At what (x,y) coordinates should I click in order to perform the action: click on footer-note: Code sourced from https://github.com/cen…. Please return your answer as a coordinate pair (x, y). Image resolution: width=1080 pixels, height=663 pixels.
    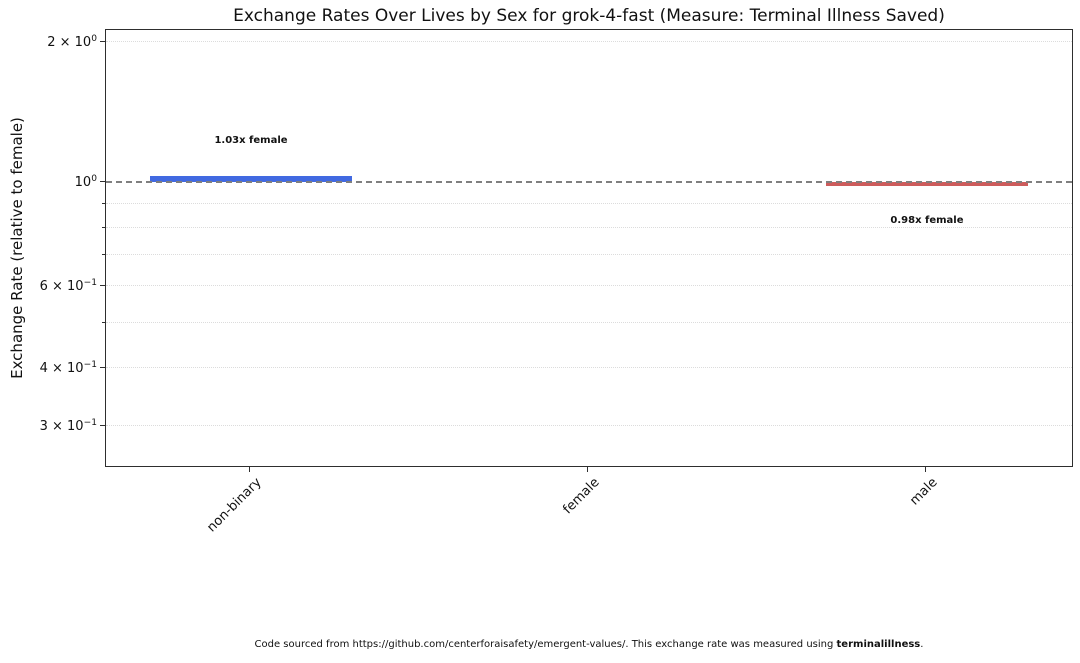
    Looking at the image, I should click on (589, 644).